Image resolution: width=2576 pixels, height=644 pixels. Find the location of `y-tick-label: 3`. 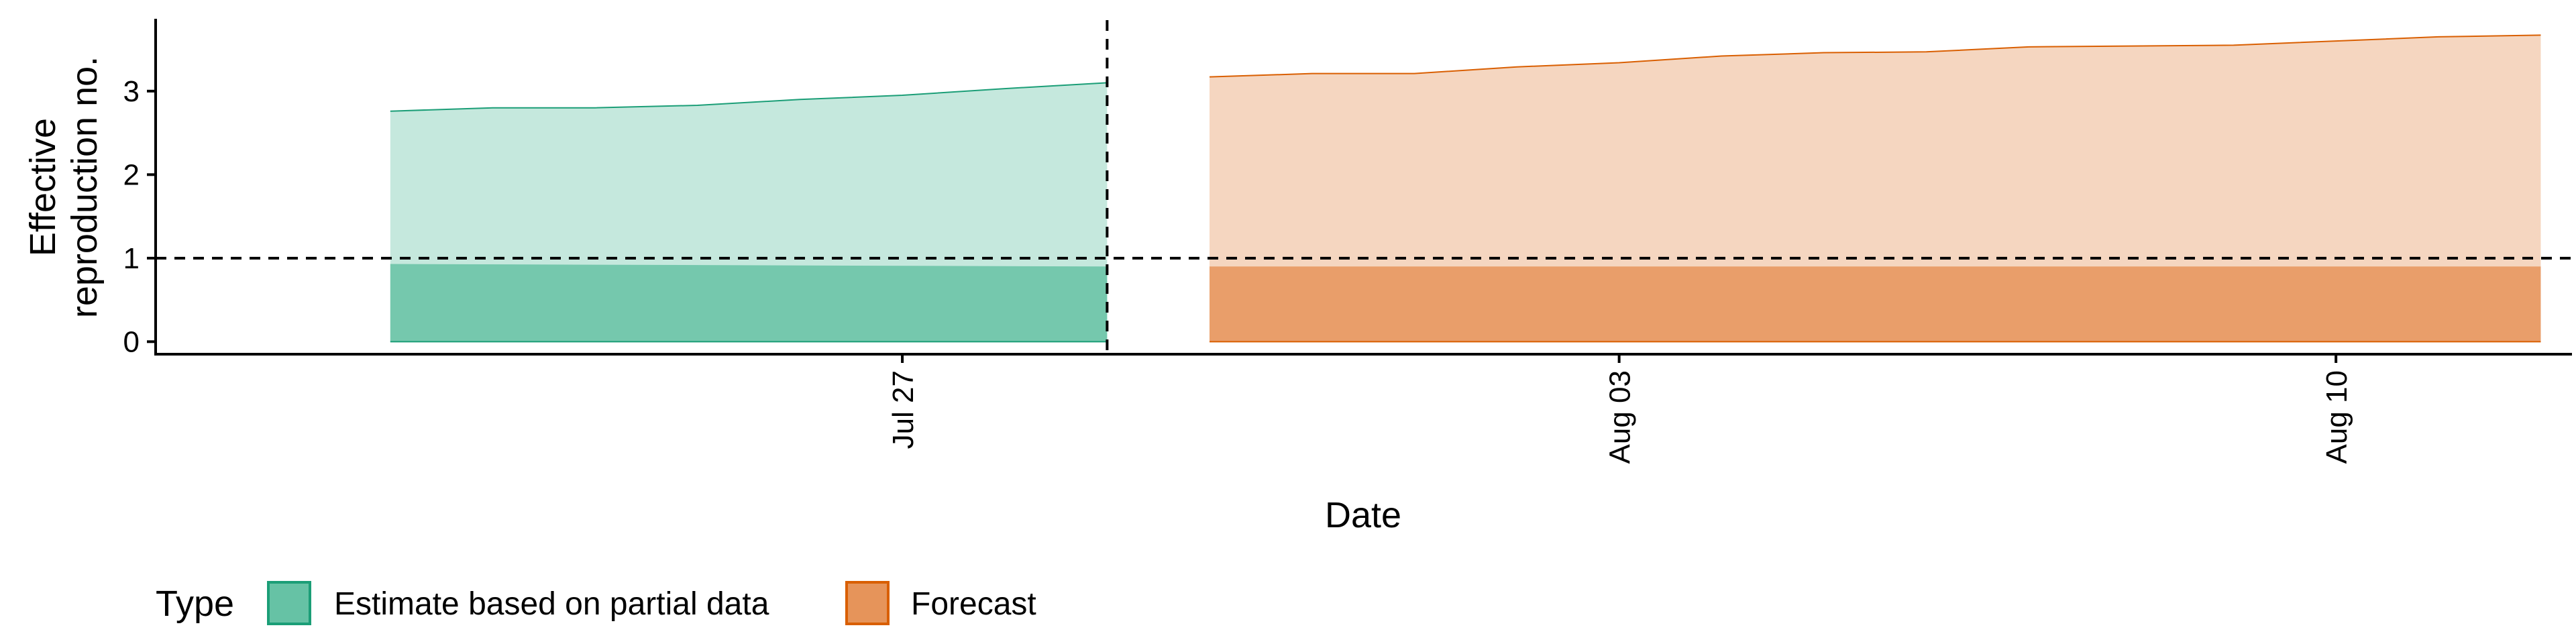

y-tick-label: 3 is located at coordinates (131, 91).